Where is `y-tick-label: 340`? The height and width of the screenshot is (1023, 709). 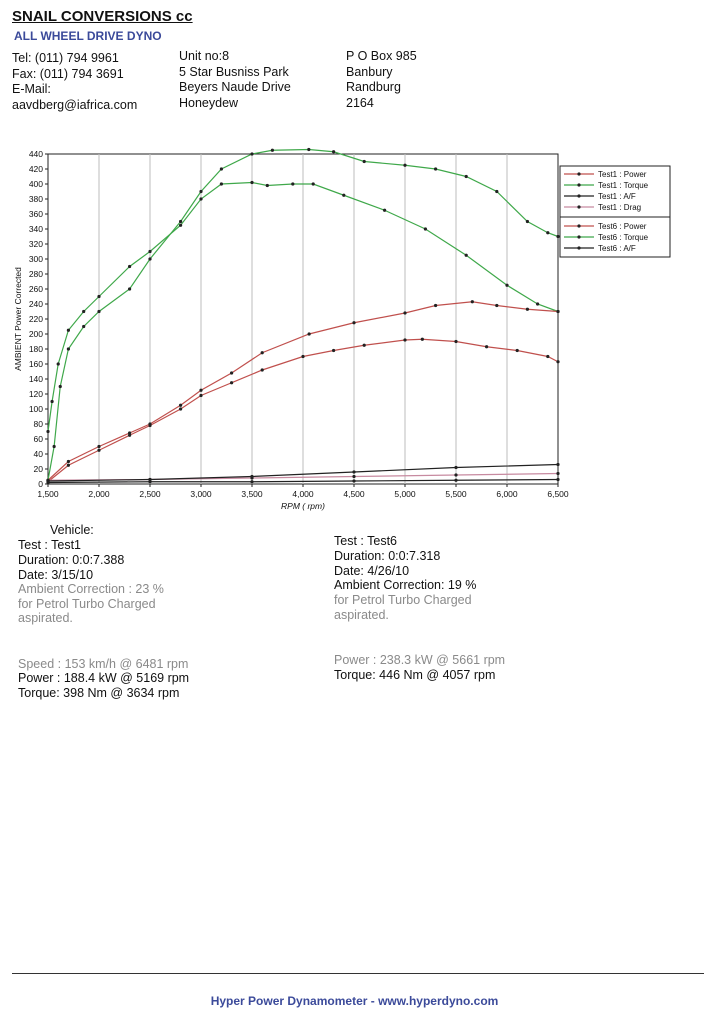 y-tick-label: 340 is located at coordinates (36, 229).